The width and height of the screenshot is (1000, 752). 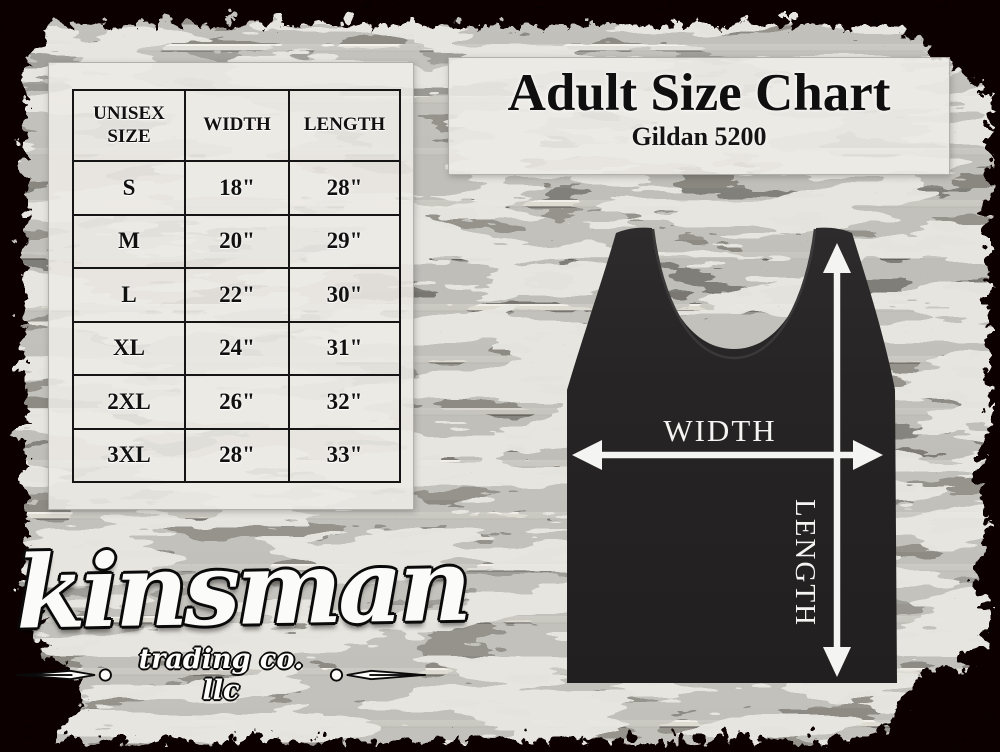 What do you see at coordinates (378, 675) in the screenshot?
I see `flourish-right-icon` at bounding box center [378, 675].